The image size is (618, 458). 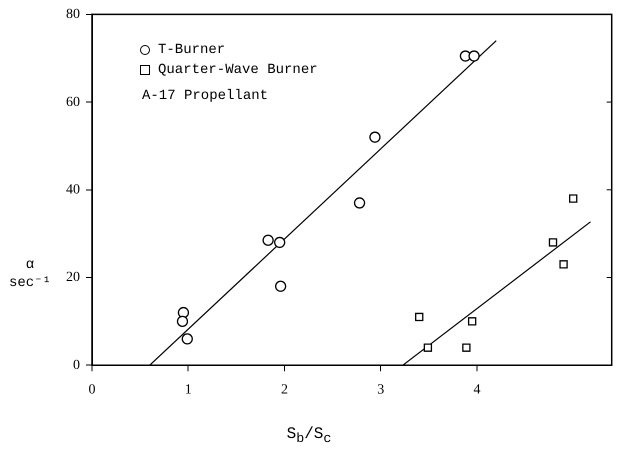 What do you see at coordinates (192, 50) in the screenshot?
I see `legend-label: T-Burner` at bounding box center [192, 50].